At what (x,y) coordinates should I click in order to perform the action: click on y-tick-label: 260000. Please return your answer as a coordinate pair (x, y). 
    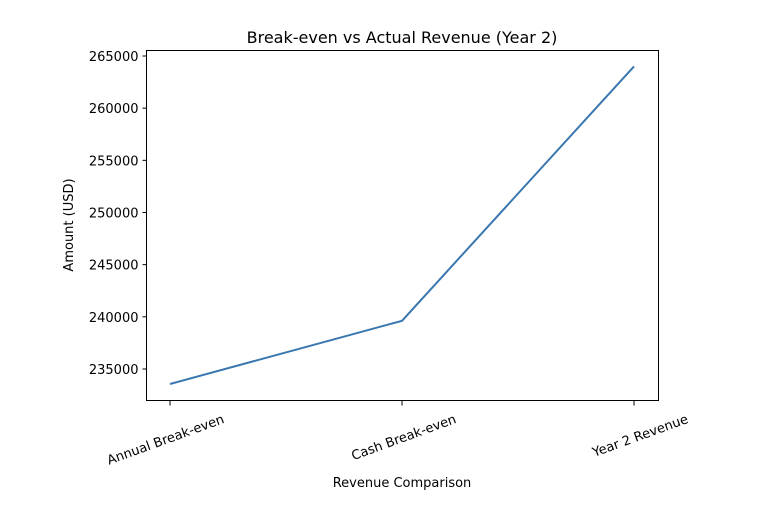
    Looking at the image, I should click on (114, 109).